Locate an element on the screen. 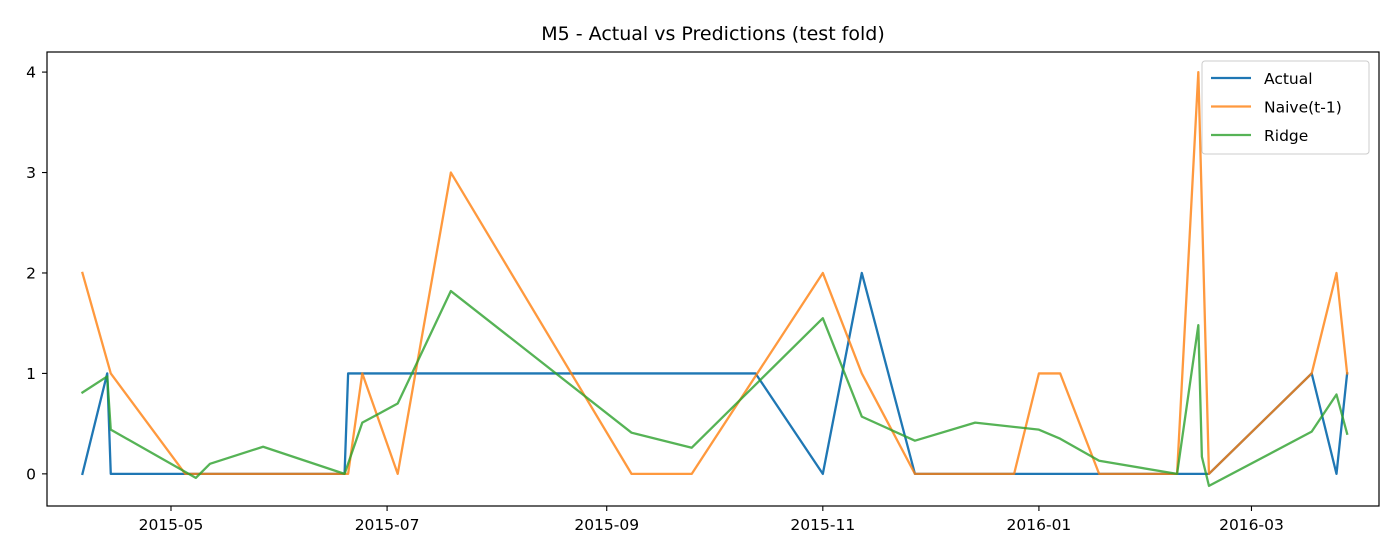 This screenshot has height=560, width=1400. y-tick-label: 1 is located at coordinates (31, 374).